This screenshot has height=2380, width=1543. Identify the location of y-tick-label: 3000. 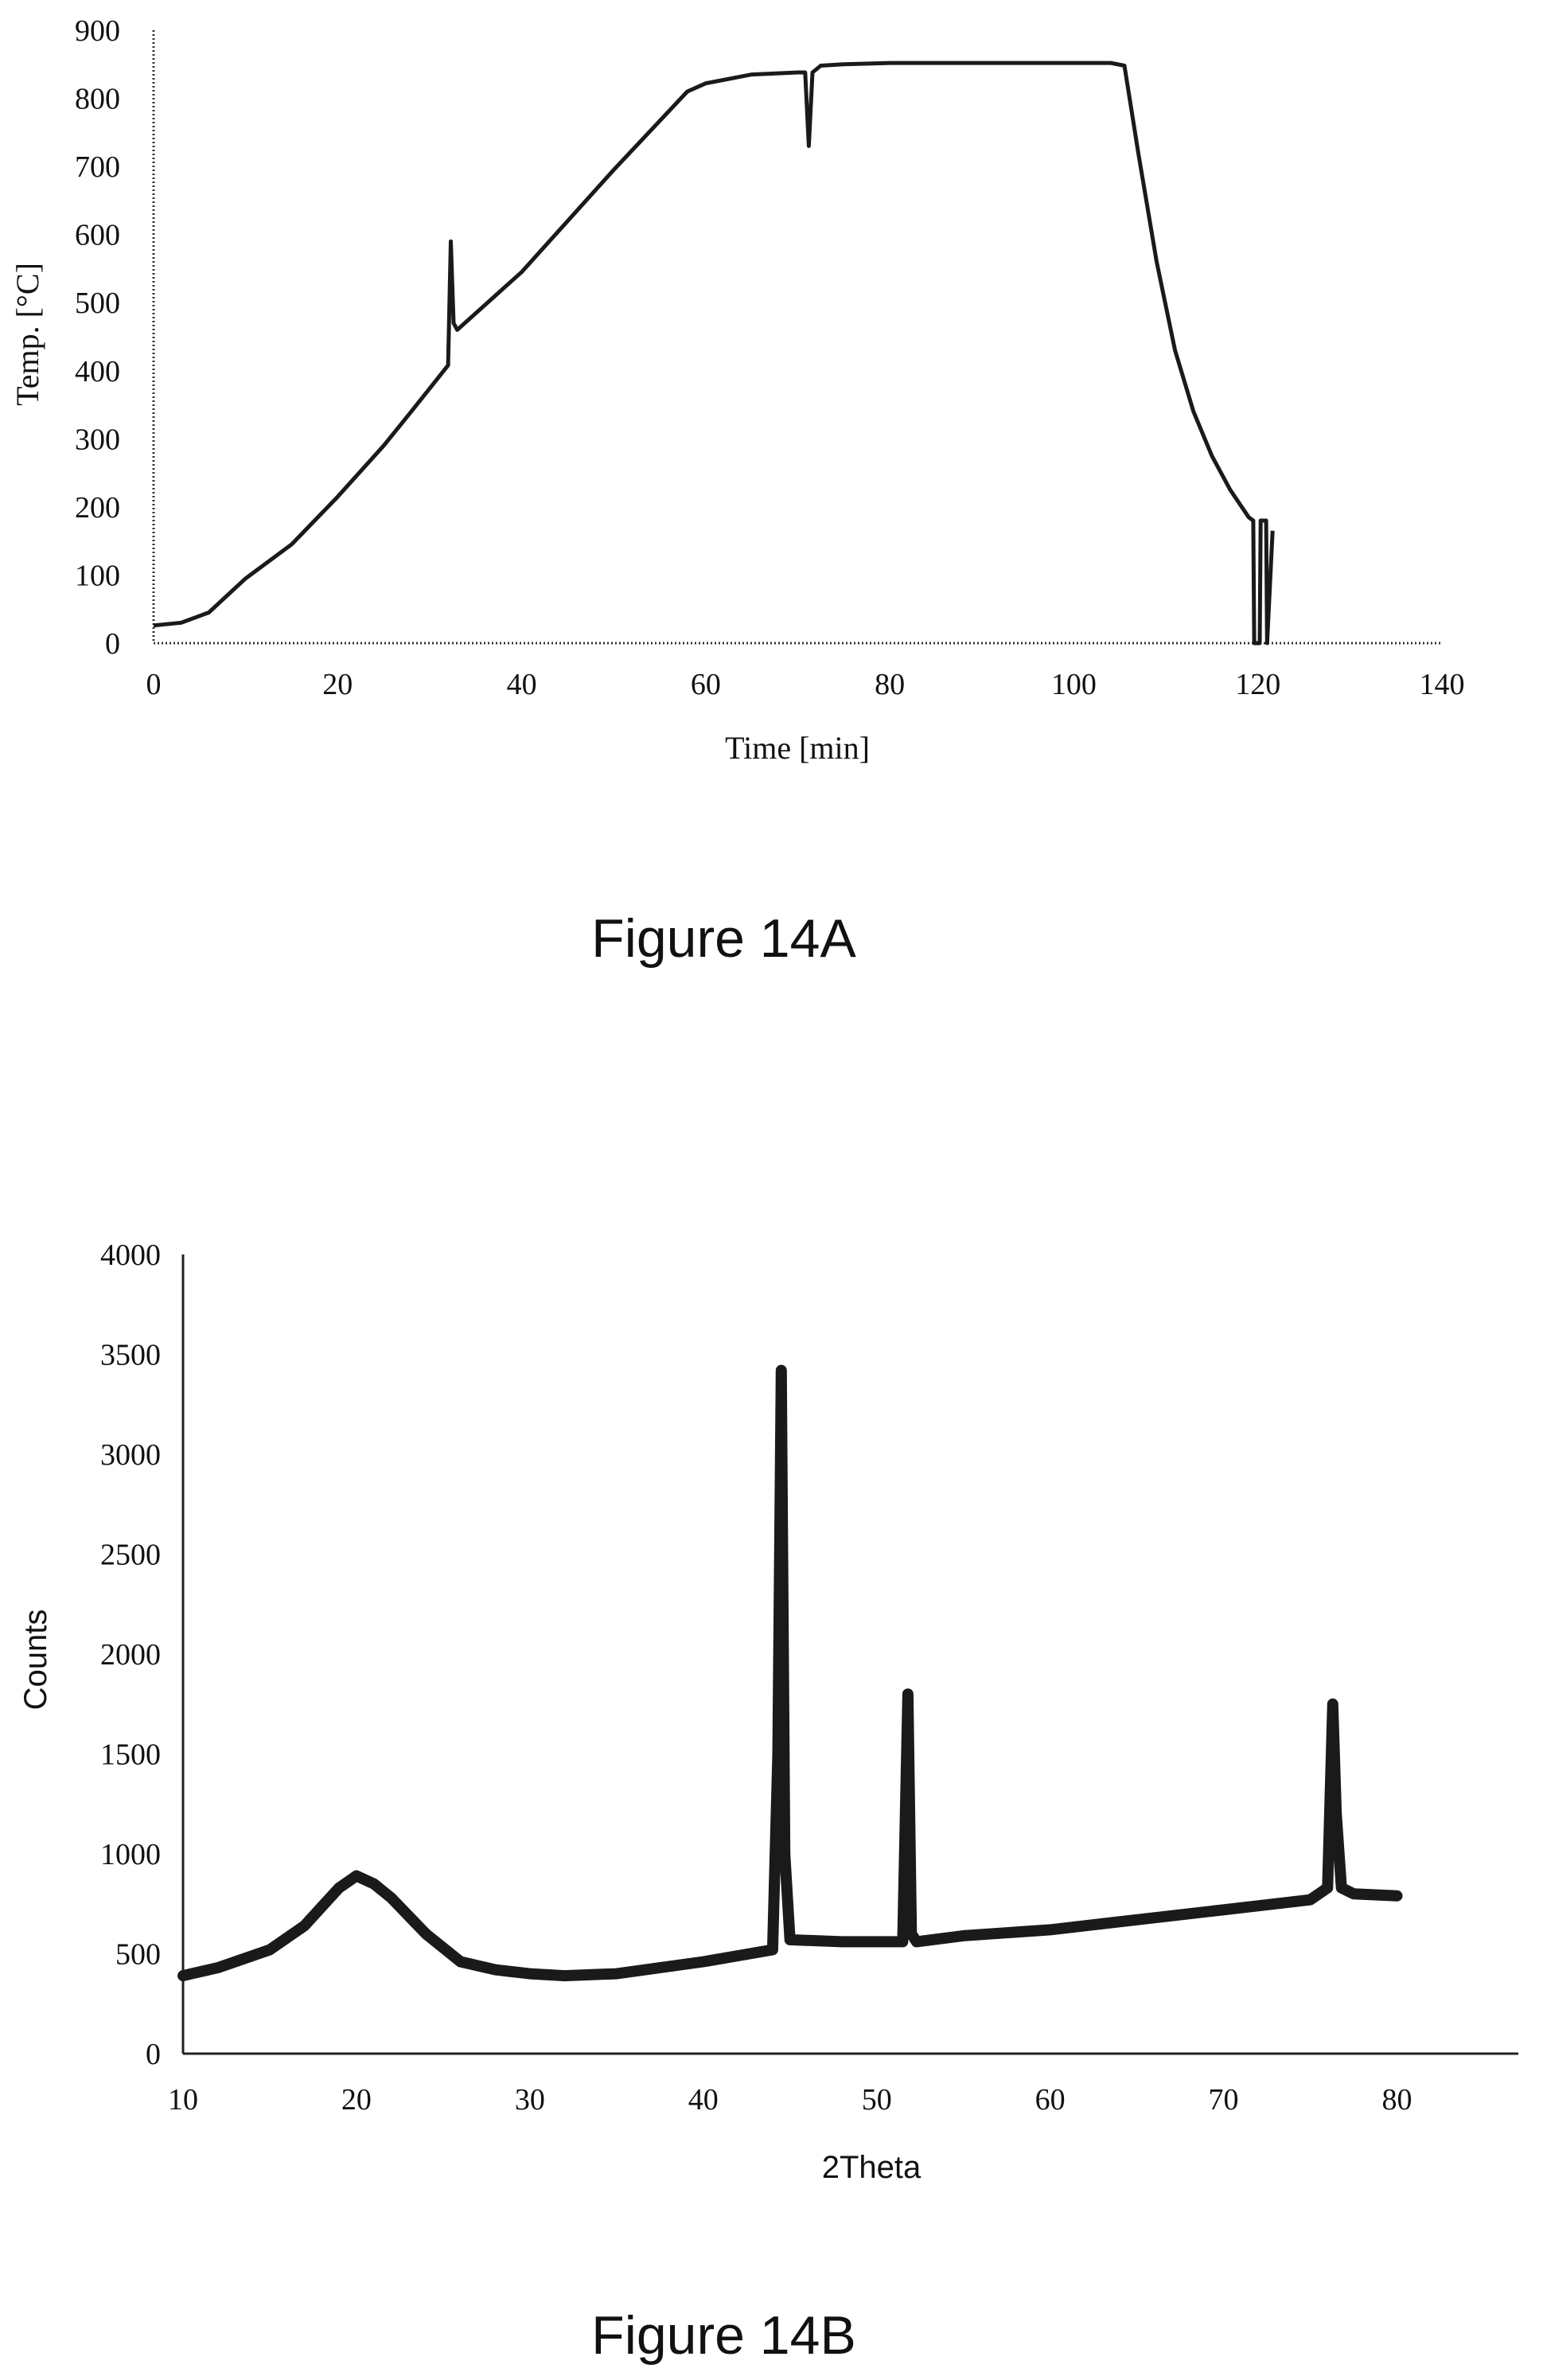
(130, 1455).